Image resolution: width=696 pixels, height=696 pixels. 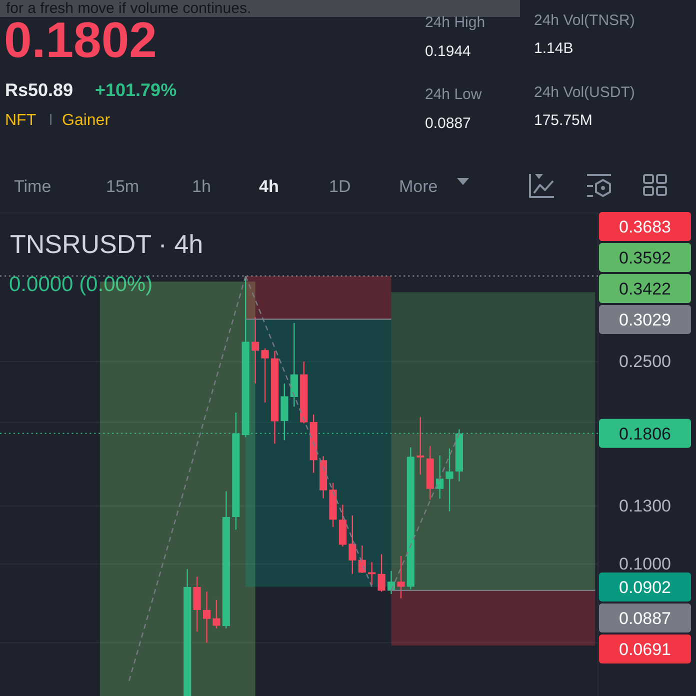 I want to click on text: 24h Vol(TNSR), so click(x=584, y=20).